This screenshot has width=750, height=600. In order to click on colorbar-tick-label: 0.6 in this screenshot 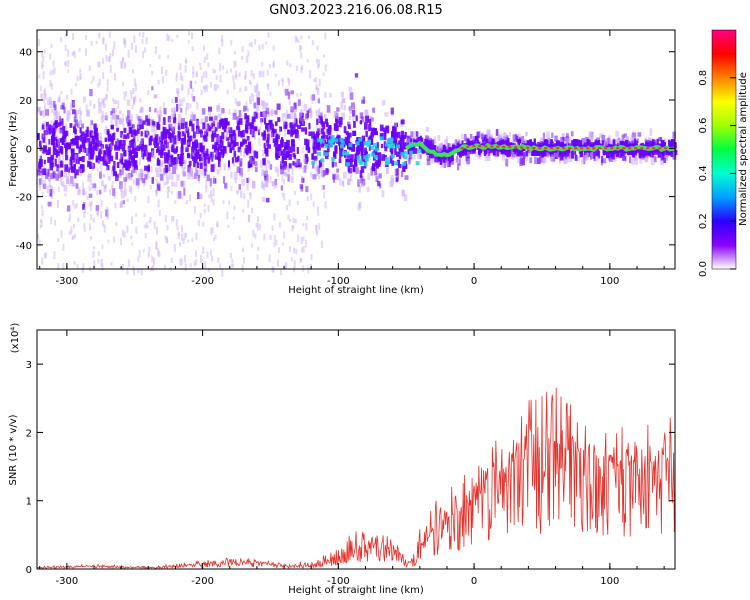, I will do `click(703, 126)`.